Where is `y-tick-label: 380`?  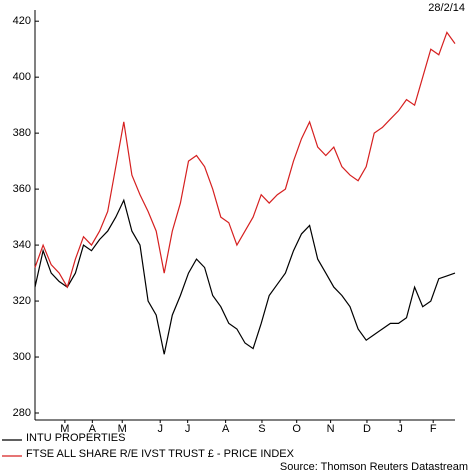 y-tick-label: 380 is located at coordinates (22, 133).